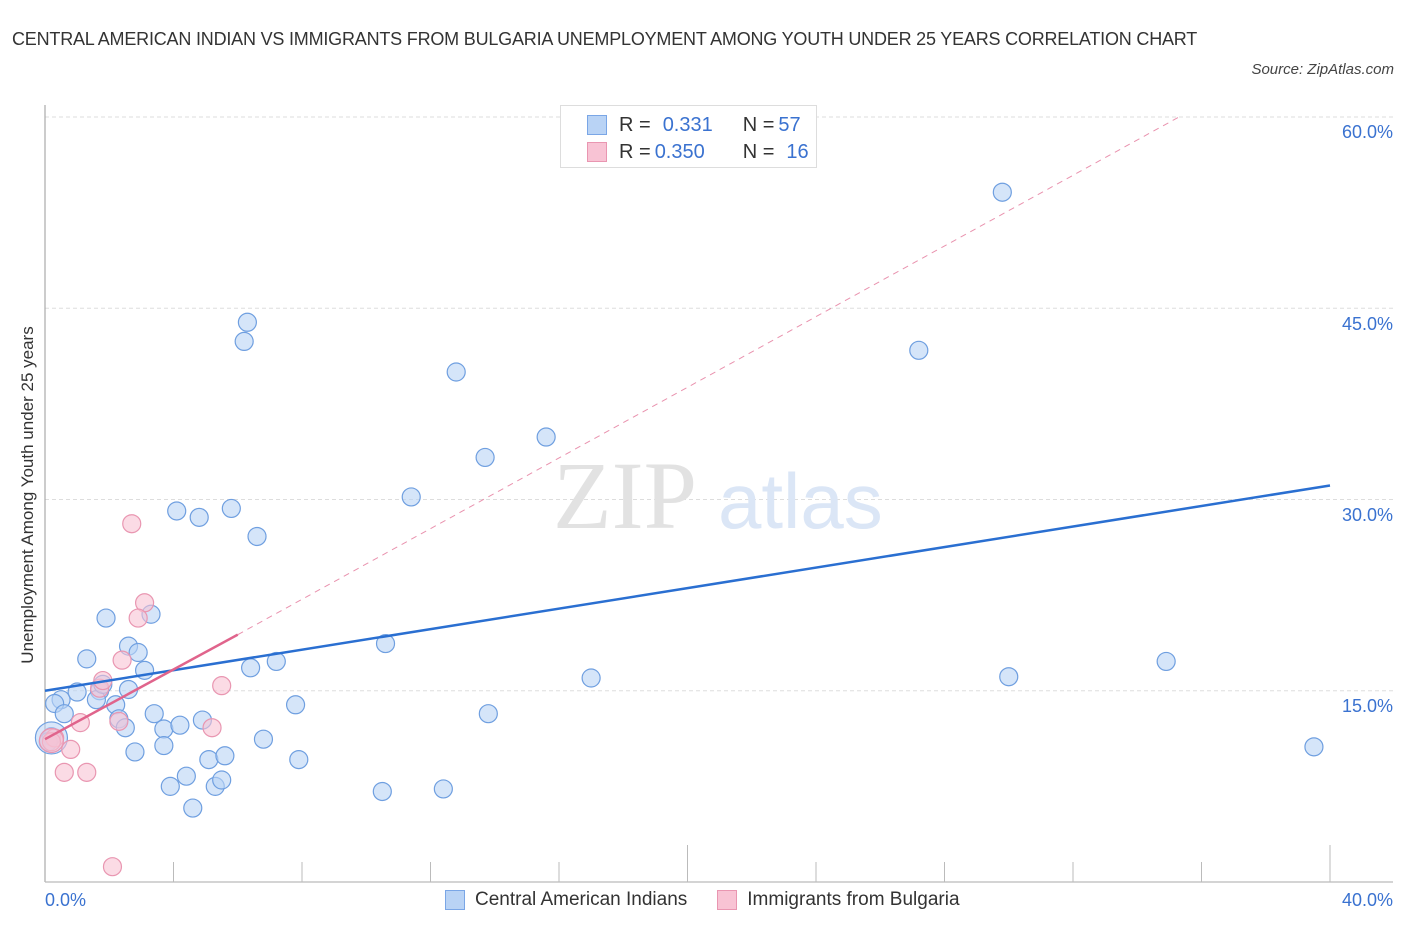 The width and height of the screenshot is (1406, 930). Describe the element at coordinates (800, 501) in the screenshot. I see `svg-text: atlas` at that location.